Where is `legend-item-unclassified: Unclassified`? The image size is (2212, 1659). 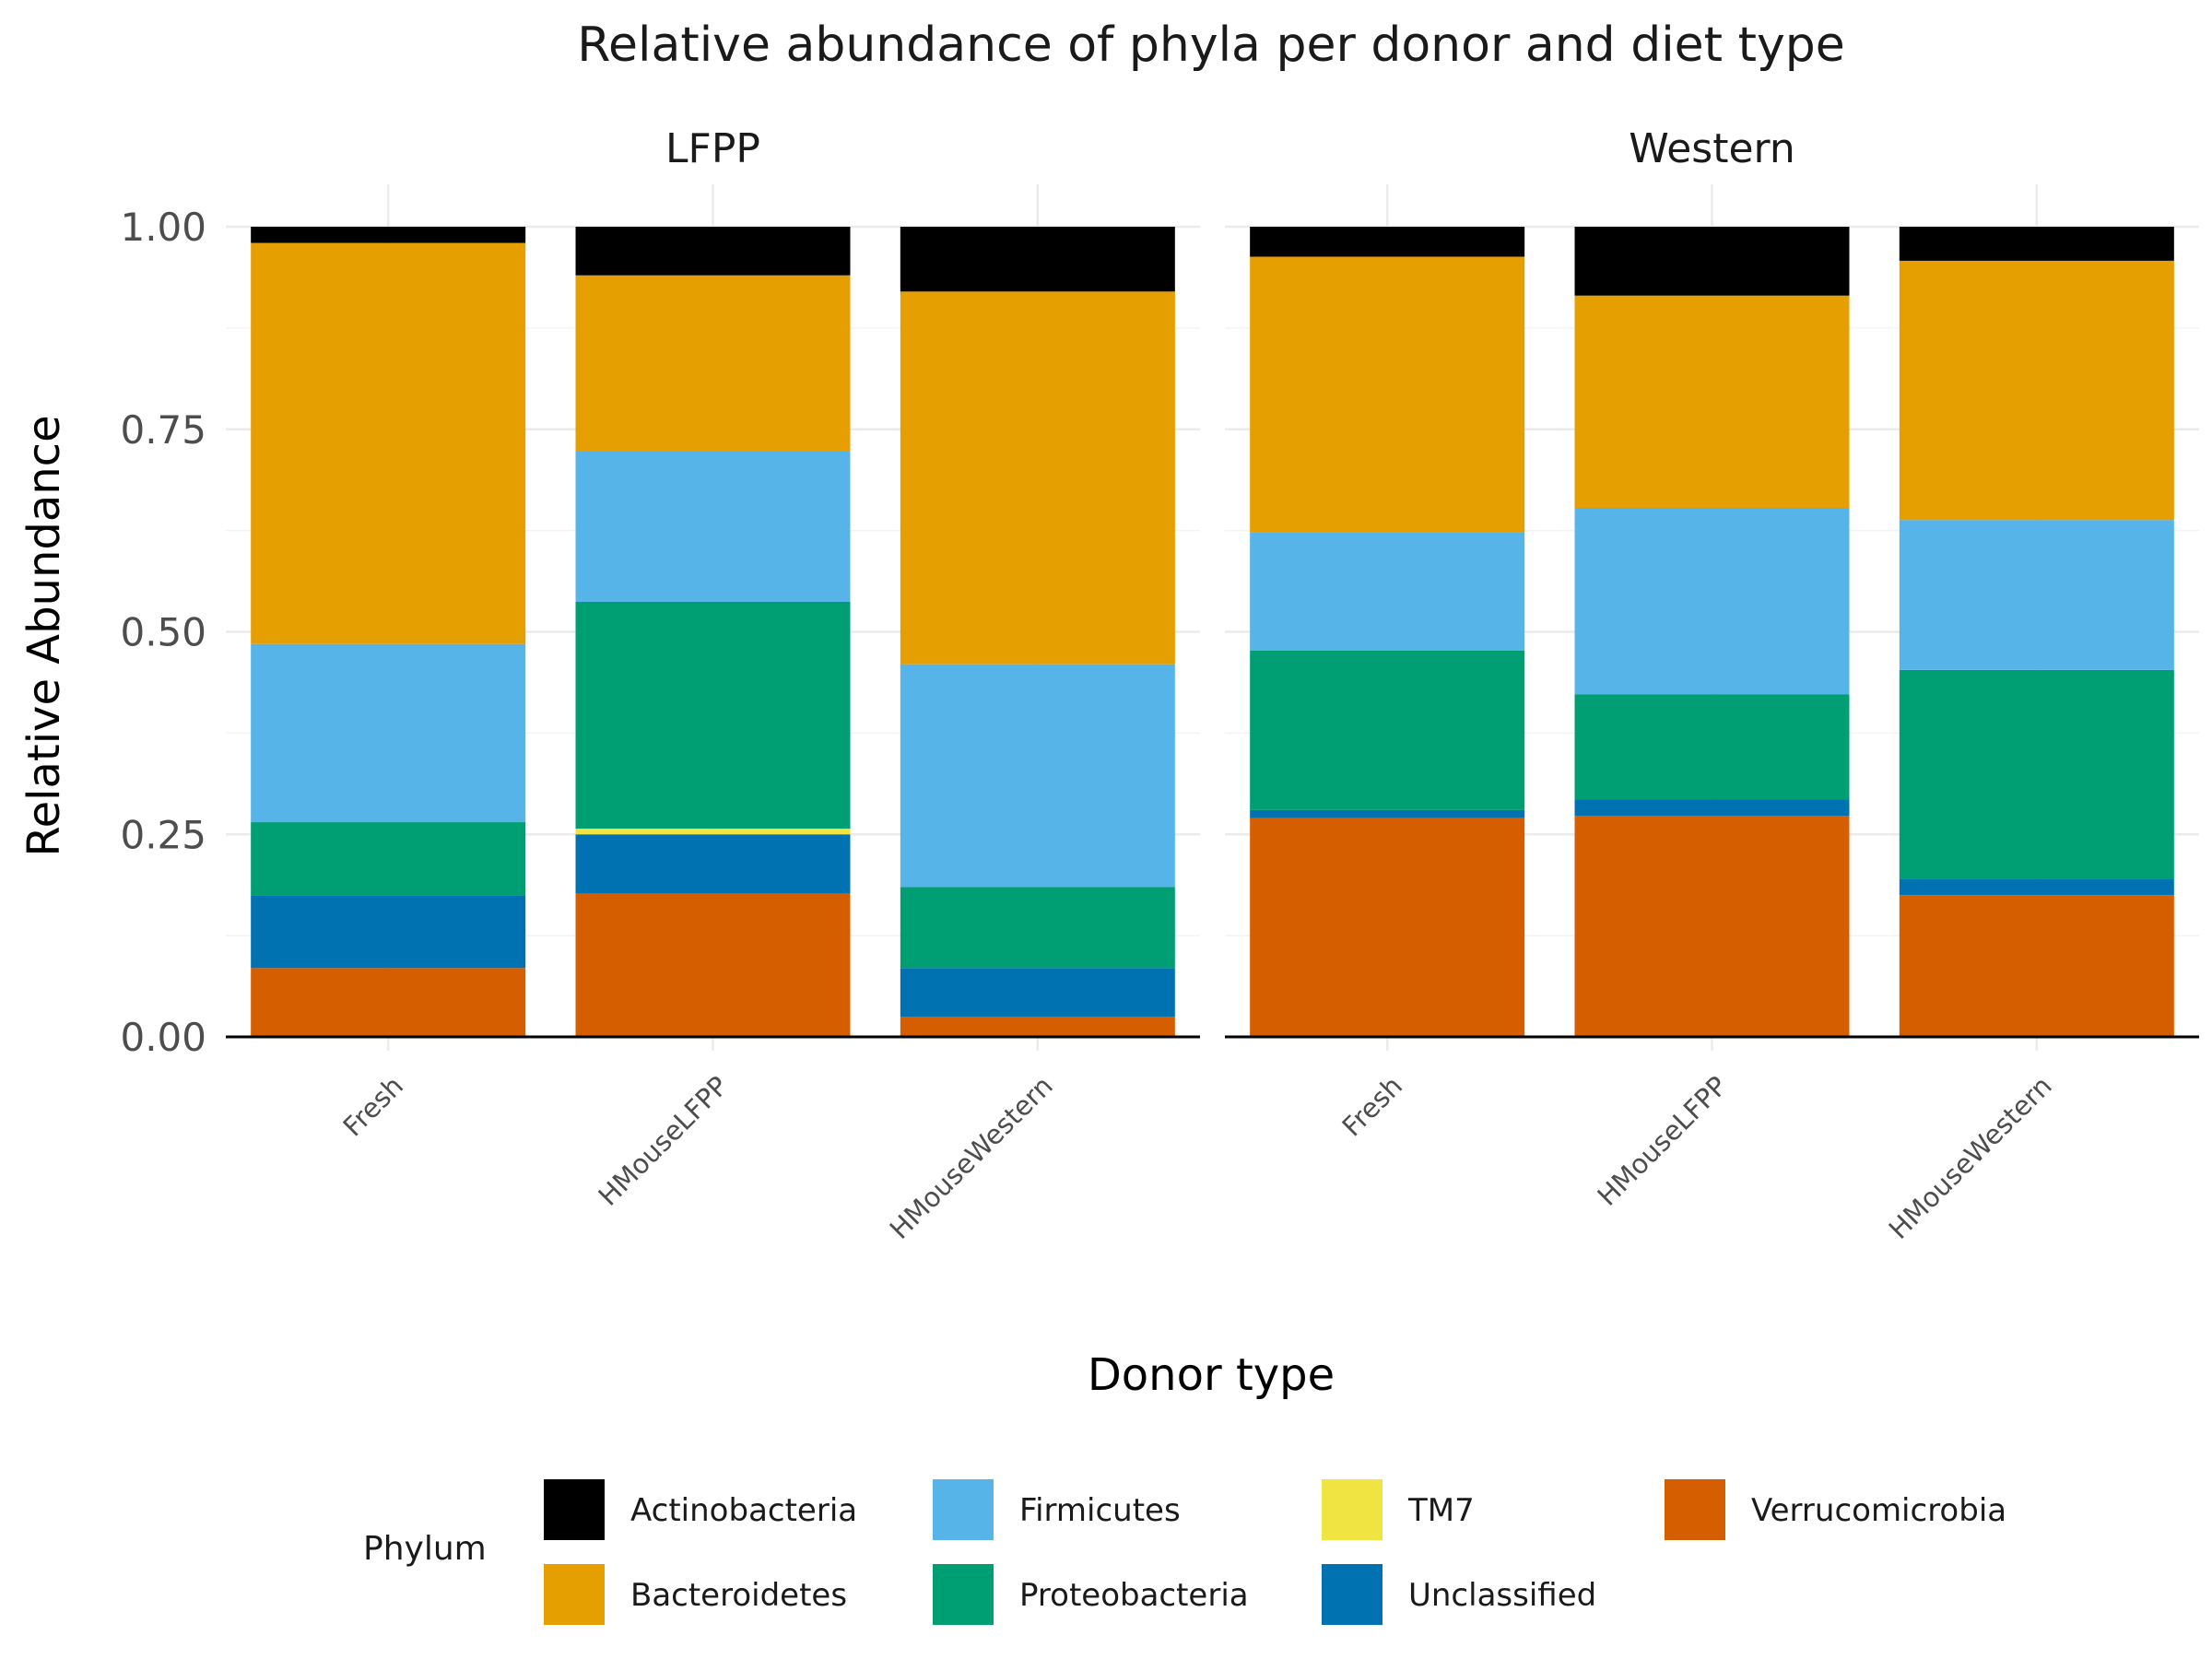
legend-item-unclassified: Unclassified is located at coordinates (1459, 1594).